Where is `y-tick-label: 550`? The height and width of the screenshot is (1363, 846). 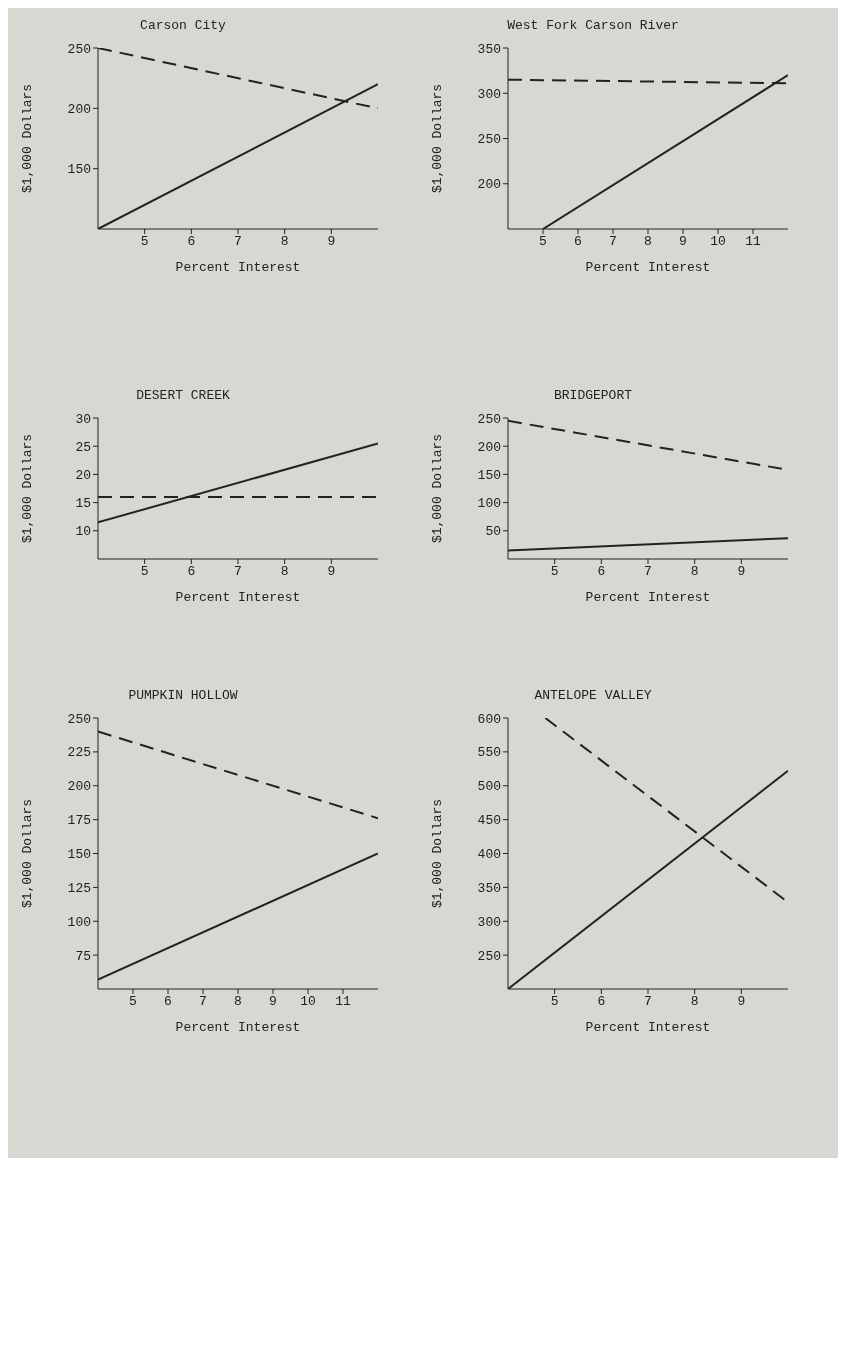 y-tick-label: 550 is located at coordinates (489, 753).